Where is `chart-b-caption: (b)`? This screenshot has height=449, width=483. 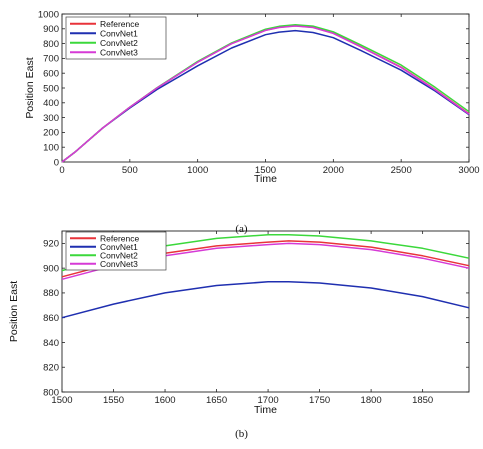
chart-b-caption: (b) is located at coordinates (241, 434).